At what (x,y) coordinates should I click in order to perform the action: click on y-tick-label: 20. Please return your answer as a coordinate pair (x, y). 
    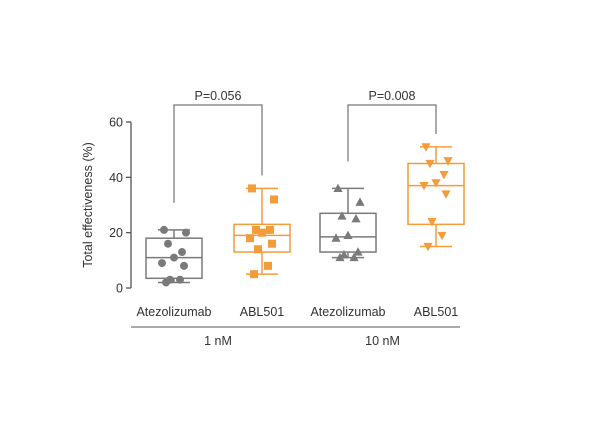
    Looking at the image, I should click on (116, 233).